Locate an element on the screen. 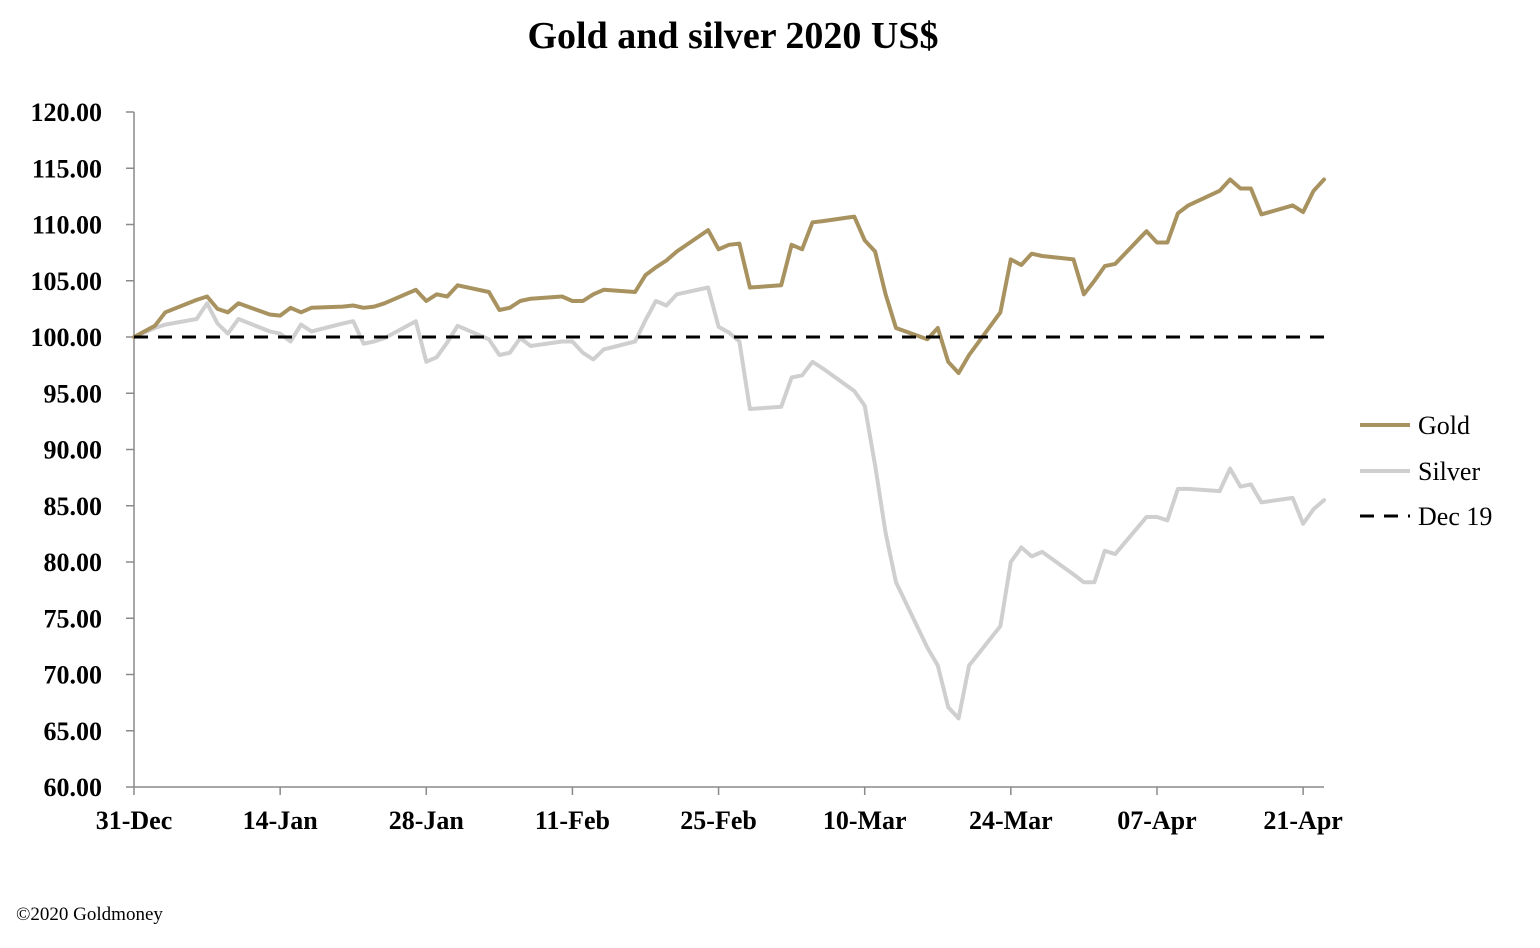 The image size is (1540, 948). chart-title: Gold and silver 2020 US$ is located at coordinates (732, 36).